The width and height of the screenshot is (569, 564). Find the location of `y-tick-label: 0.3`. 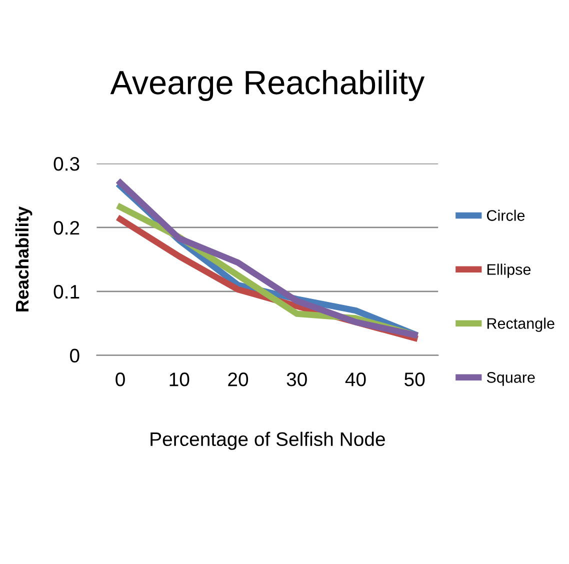

y-tick-label: 0.3 is located at coordinates (67, 164).